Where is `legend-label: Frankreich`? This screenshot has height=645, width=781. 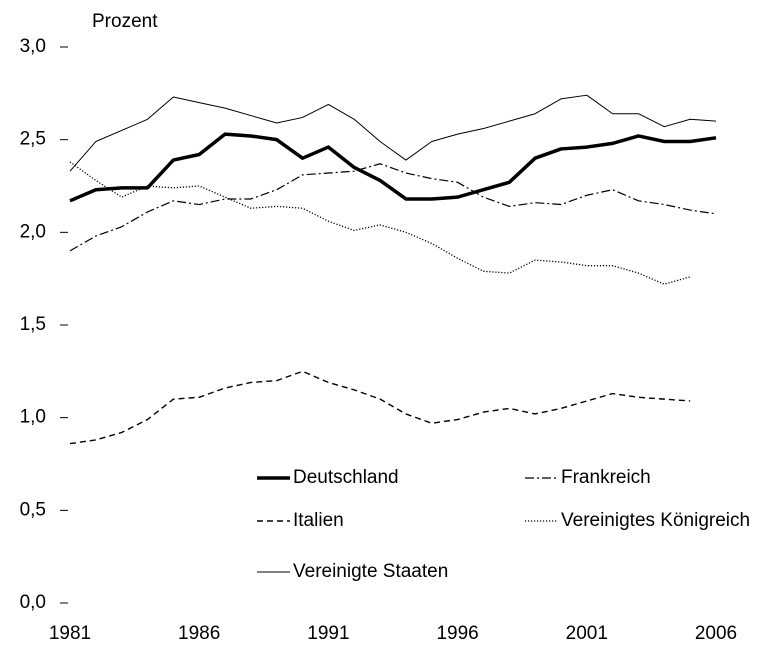 legend-label: Frankreich is located at coordinates (606, 477).